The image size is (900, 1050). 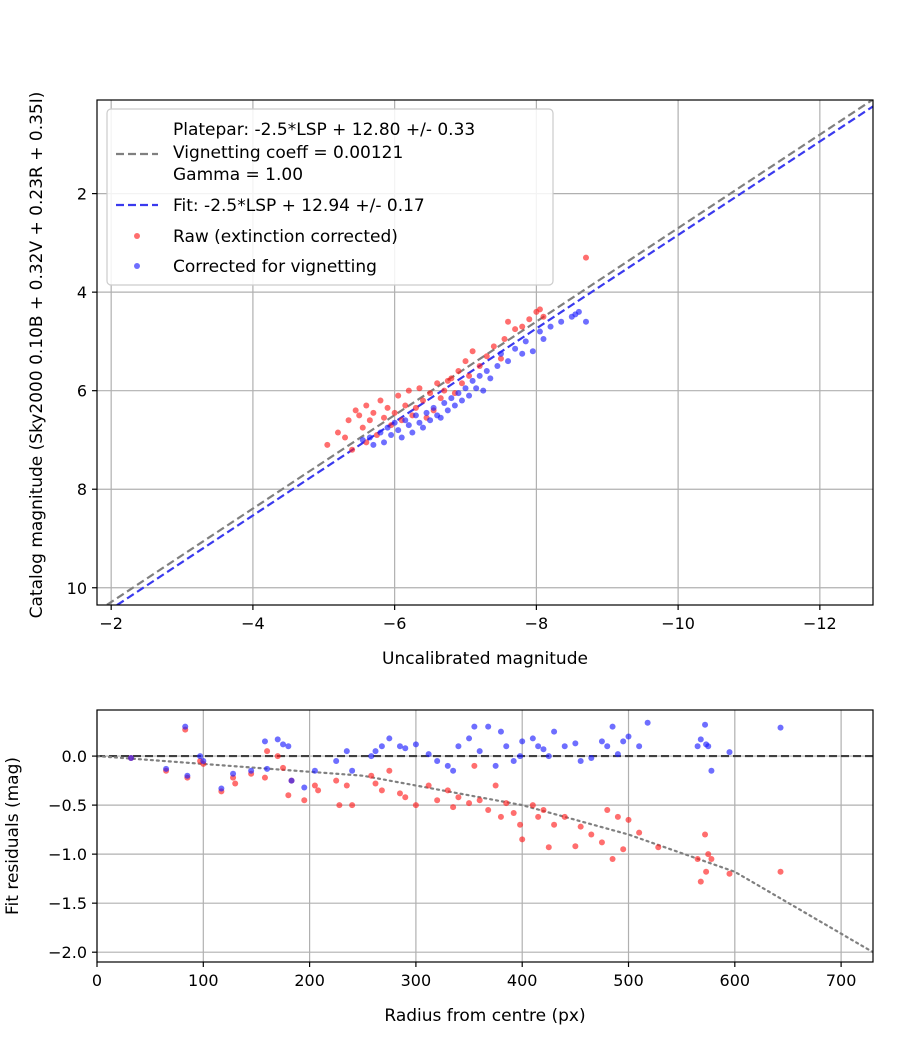 I want to click on bottom-x-tick-label: 600, so click(x=735, y=980).